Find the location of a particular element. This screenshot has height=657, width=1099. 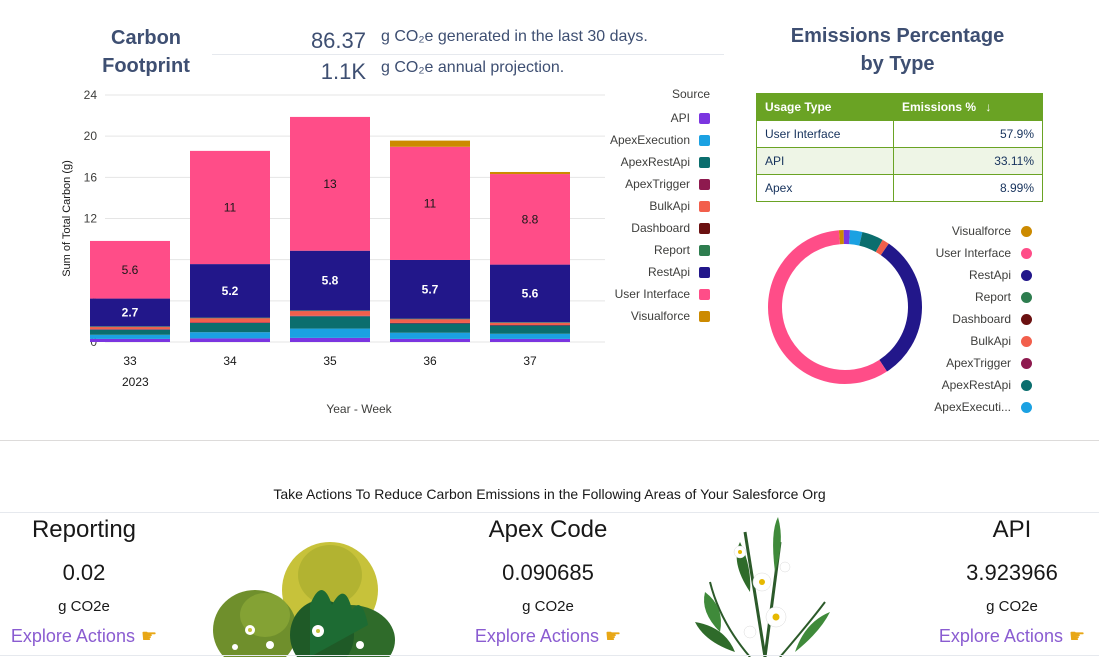

col-emissions-pct: Emissions % ↓ is located at coordinates (968, 107).